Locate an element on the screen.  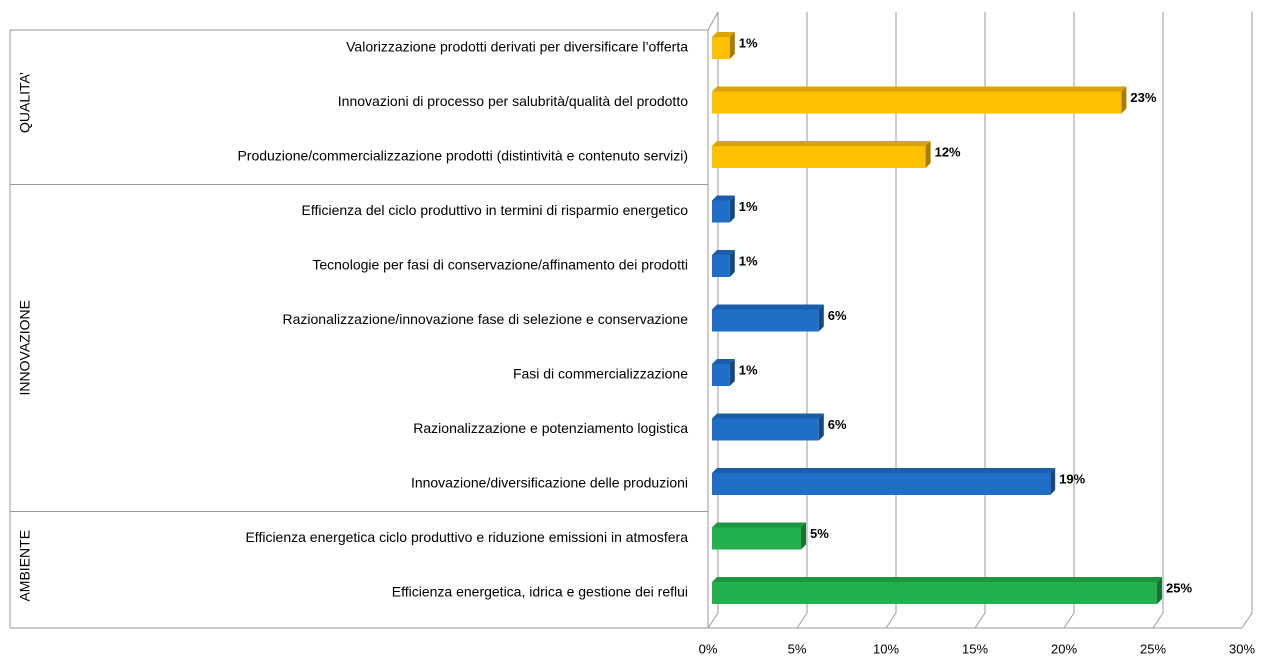
wall-top is located at coordinates (713, 21).